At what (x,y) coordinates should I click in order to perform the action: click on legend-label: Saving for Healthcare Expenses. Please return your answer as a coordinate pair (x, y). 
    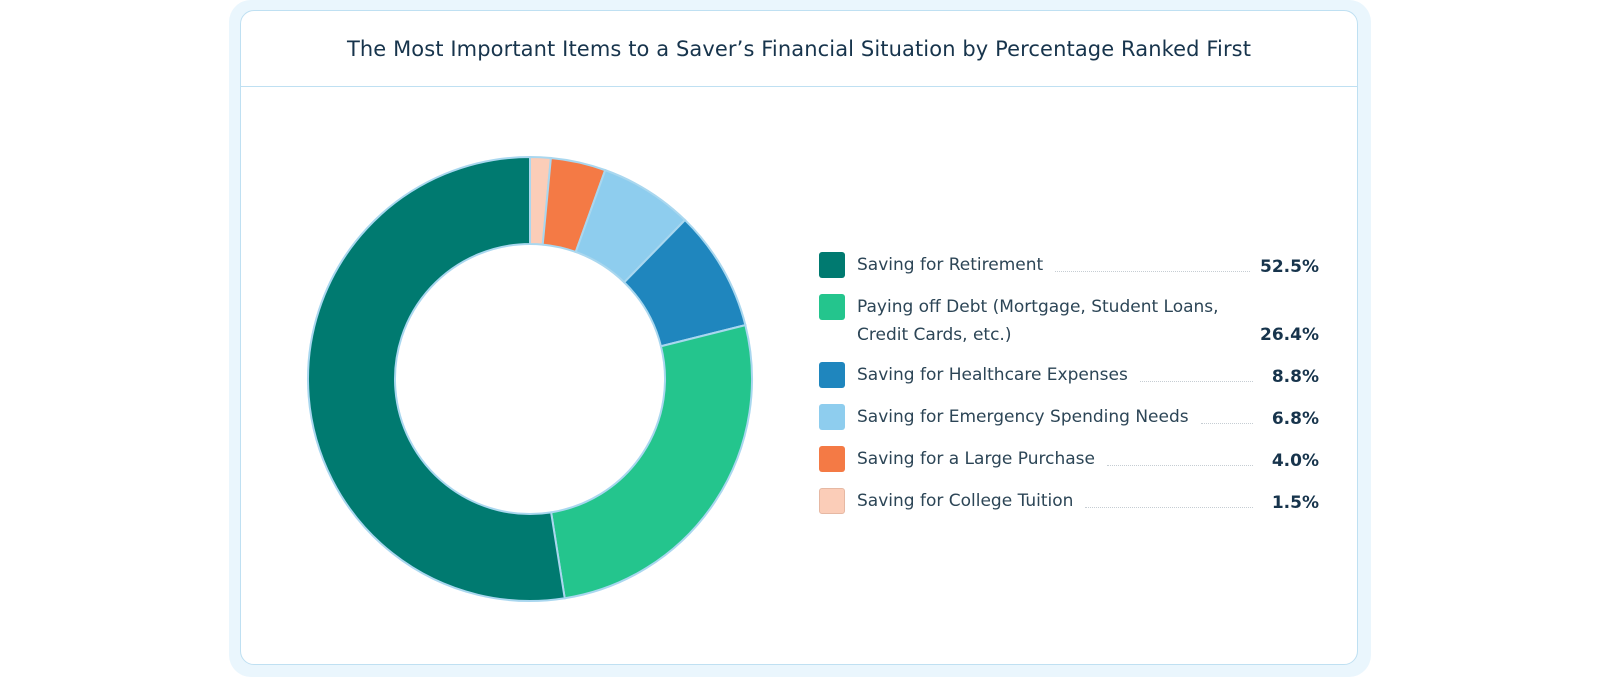
    Looking at the image, I should click on (992, 375).